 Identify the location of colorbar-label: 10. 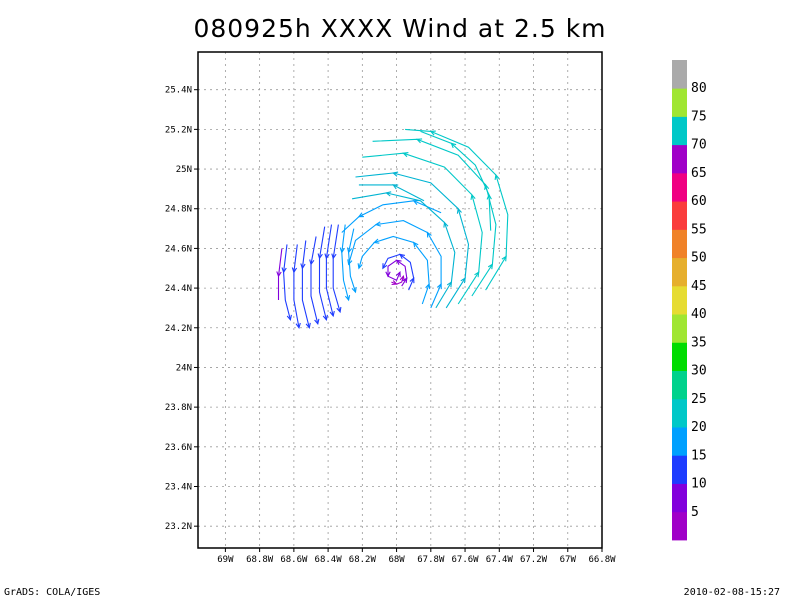
(699, 484).